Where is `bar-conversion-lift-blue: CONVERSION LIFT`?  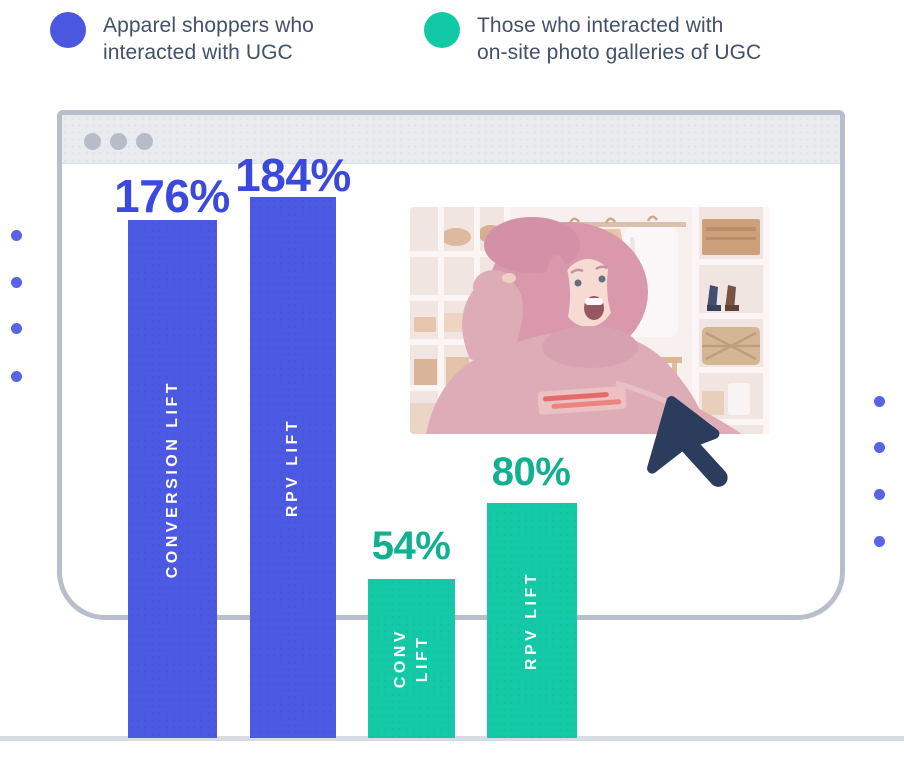 bar-conversion-lift-blue: CONVERSION LIFT is located at coordinates (172, 479).